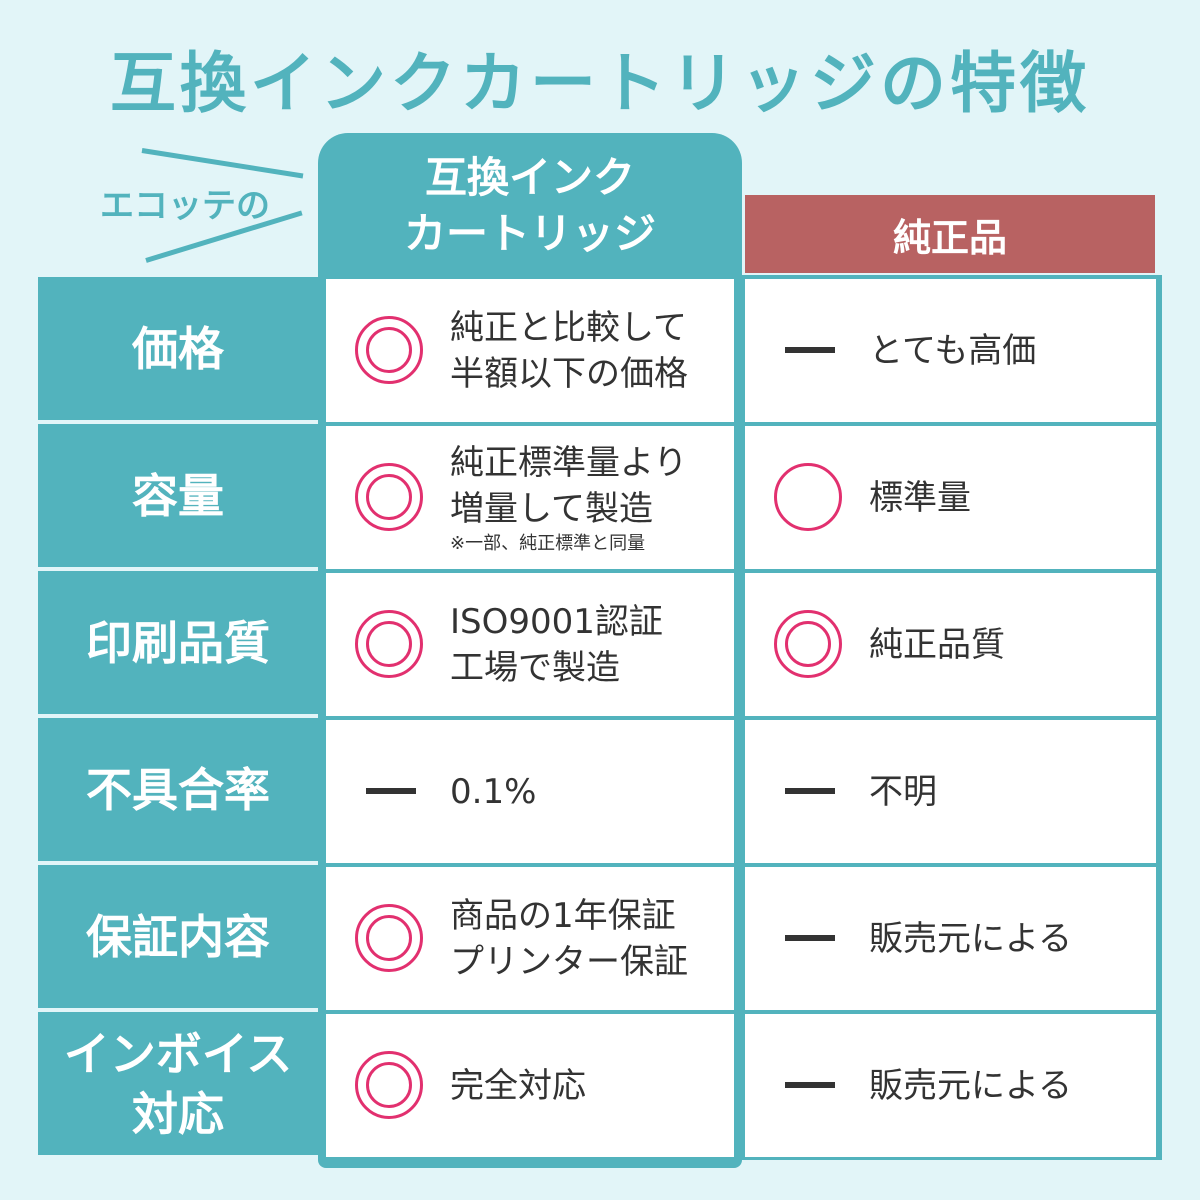 The width and height of the screenshot is (1200, 1200). I want to click on page-title: 互換インクカートリッジの特徴, so click(600, 83).